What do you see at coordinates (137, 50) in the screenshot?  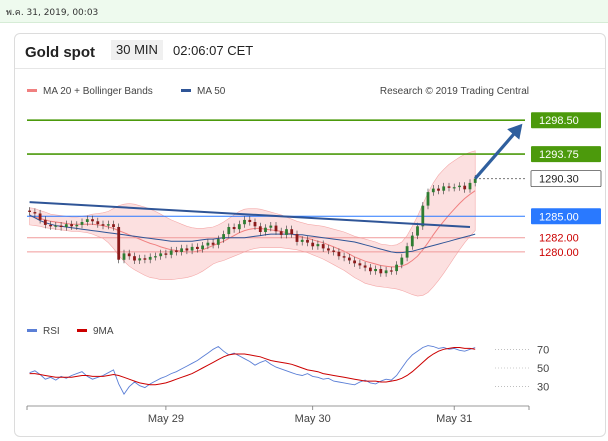 I see `timeframe-selector: 30 MIN` at bounding box center [137, 50].